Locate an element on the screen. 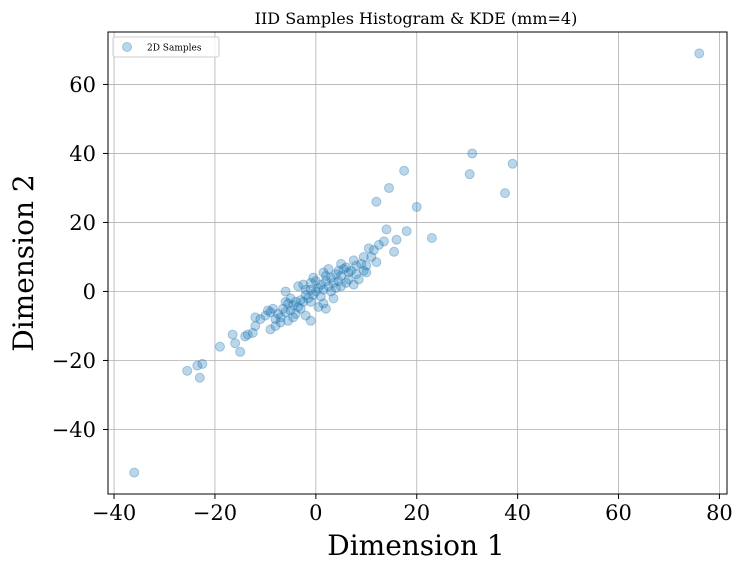  legend-box is located at coordinates (166, 47).